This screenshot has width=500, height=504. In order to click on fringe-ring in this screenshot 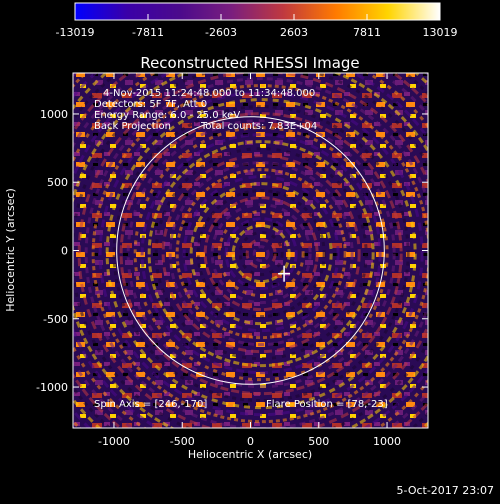, I will do `click(261, 254)`.